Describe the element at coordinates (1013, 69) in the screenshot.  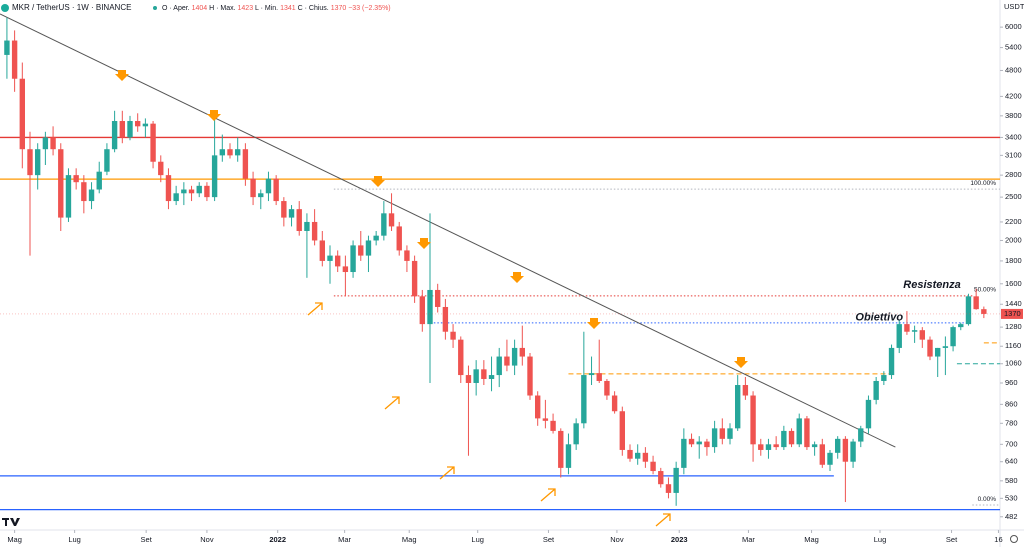
I see `y-tick-label: 4800` at that location.